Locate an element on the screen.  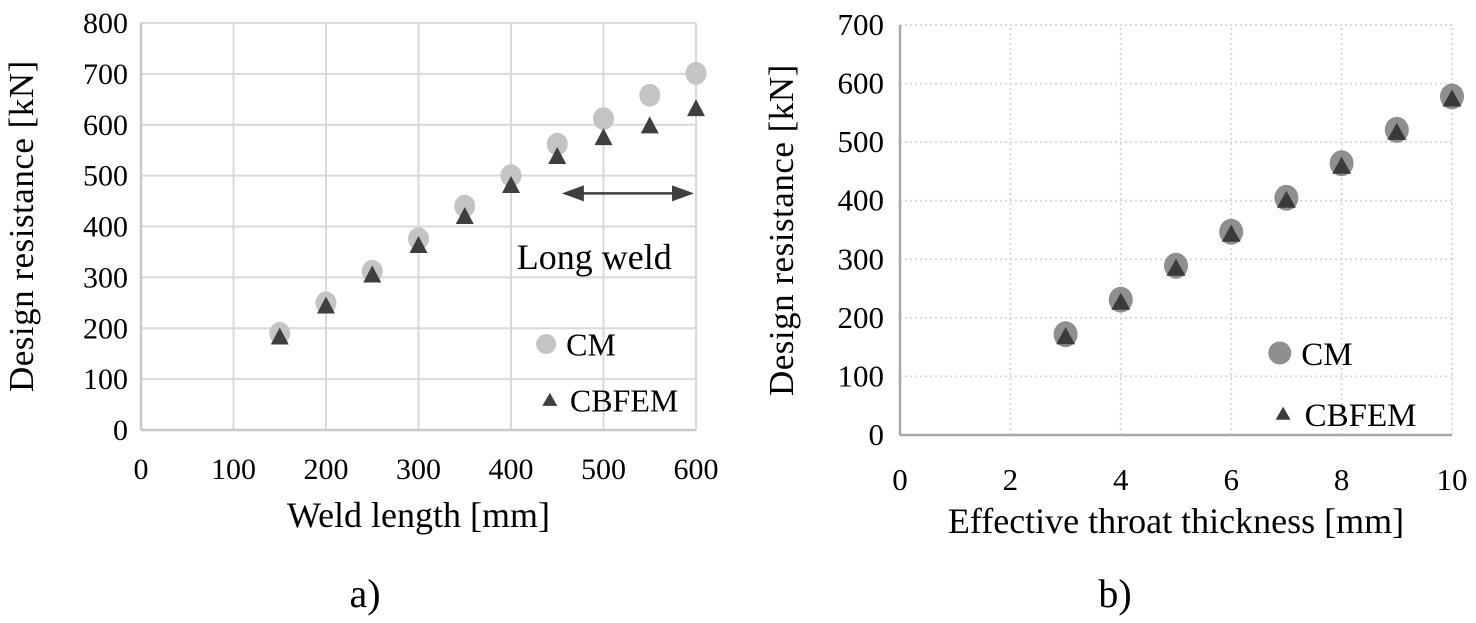
long-weld-annotation-label: Long weld is located at coordinates (594, 257).